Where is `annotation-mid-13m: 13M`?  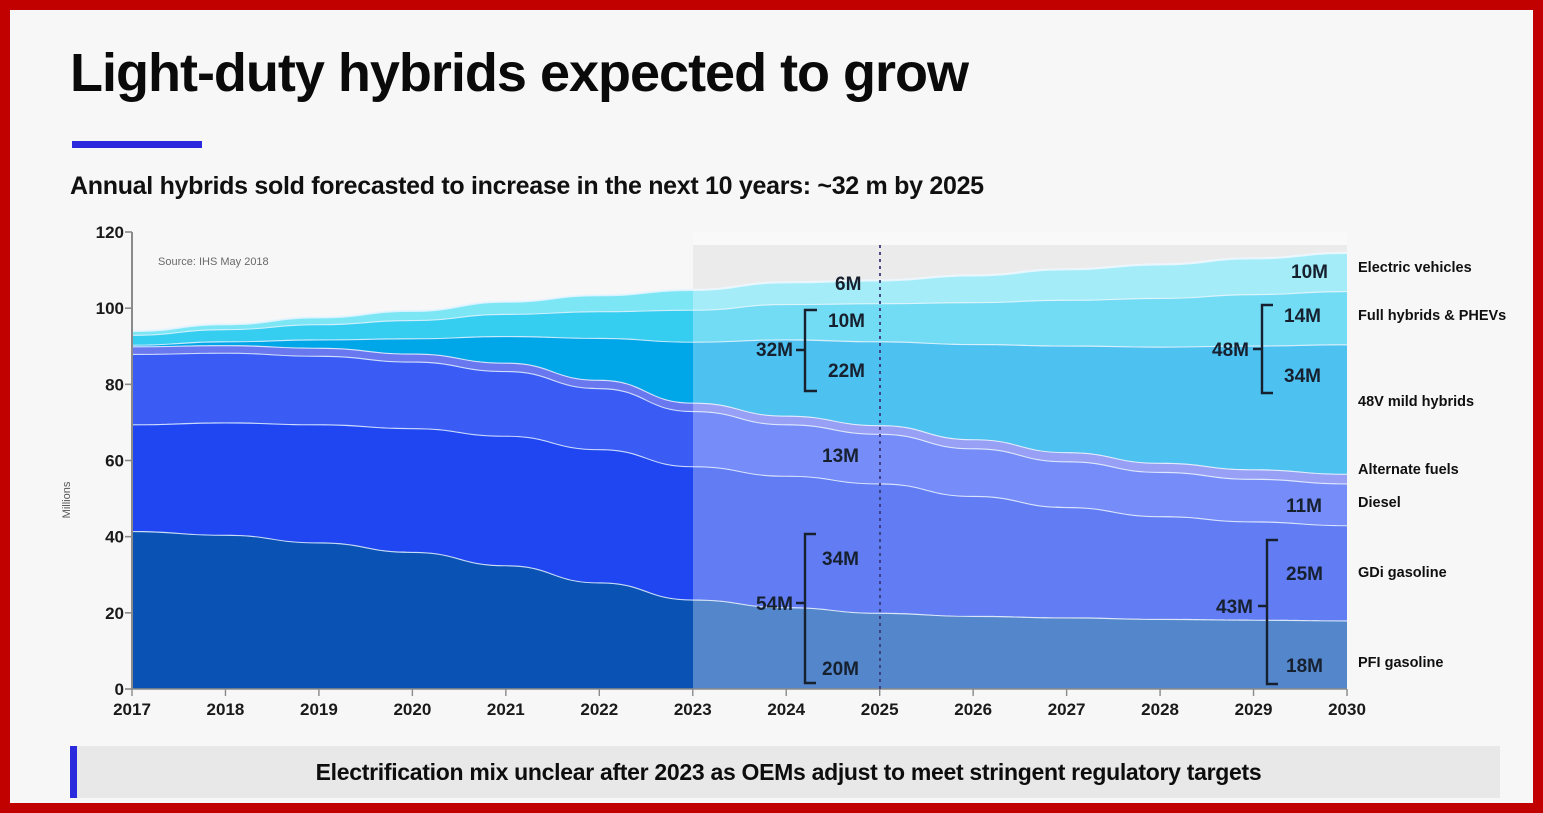
annotation-mid-13m: 13M is located at coordinates (840, 456).